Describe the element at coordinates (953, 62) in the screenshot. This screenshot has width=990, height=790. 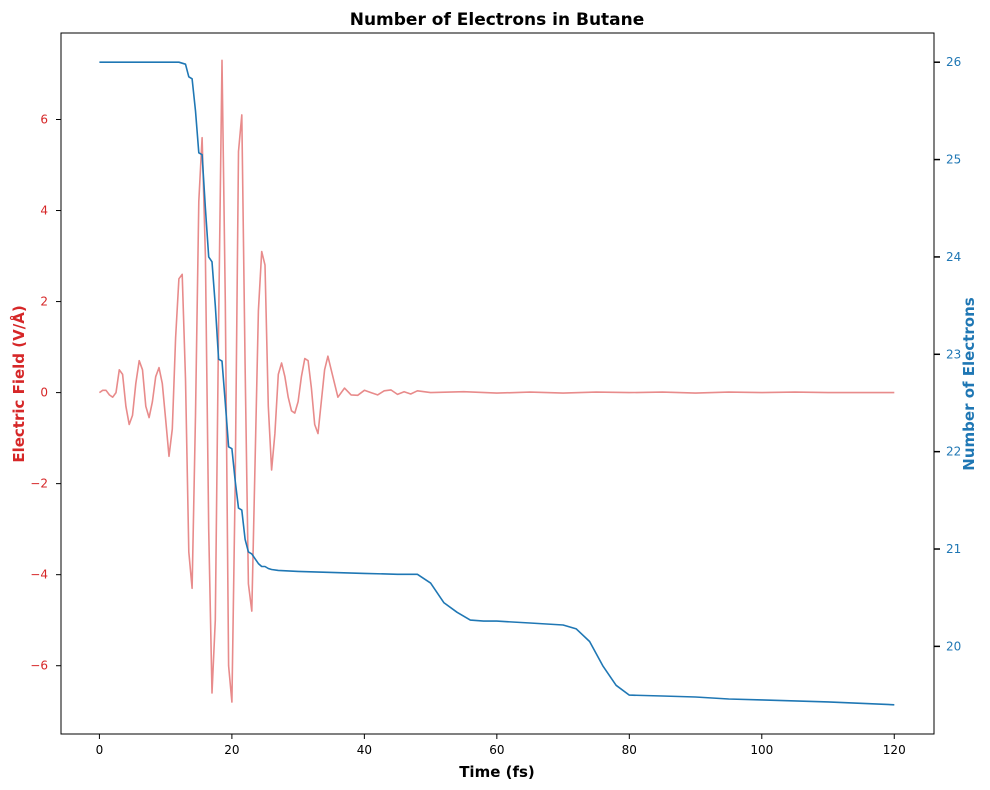
I see `y-right-tick-label: 26` at that location.